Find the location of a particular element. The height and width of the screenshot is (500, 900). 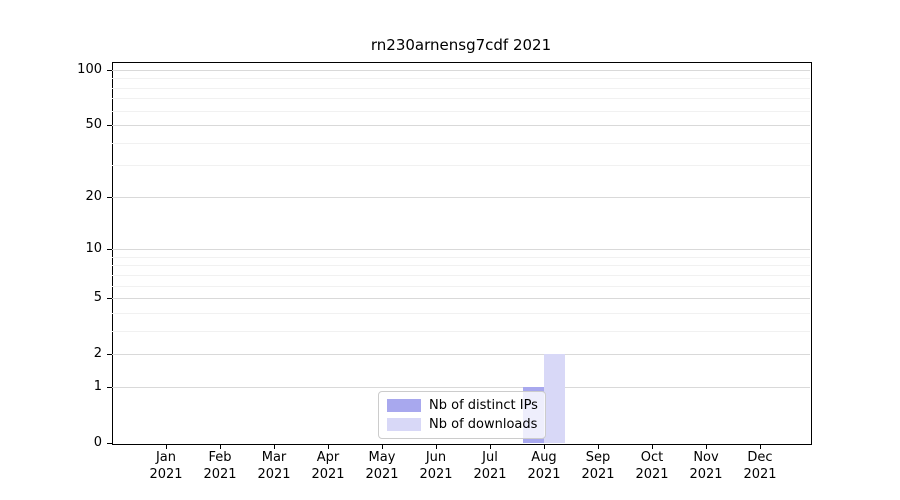

legend-label: Nb of distinct IPs is located at coordinates (483, 405).